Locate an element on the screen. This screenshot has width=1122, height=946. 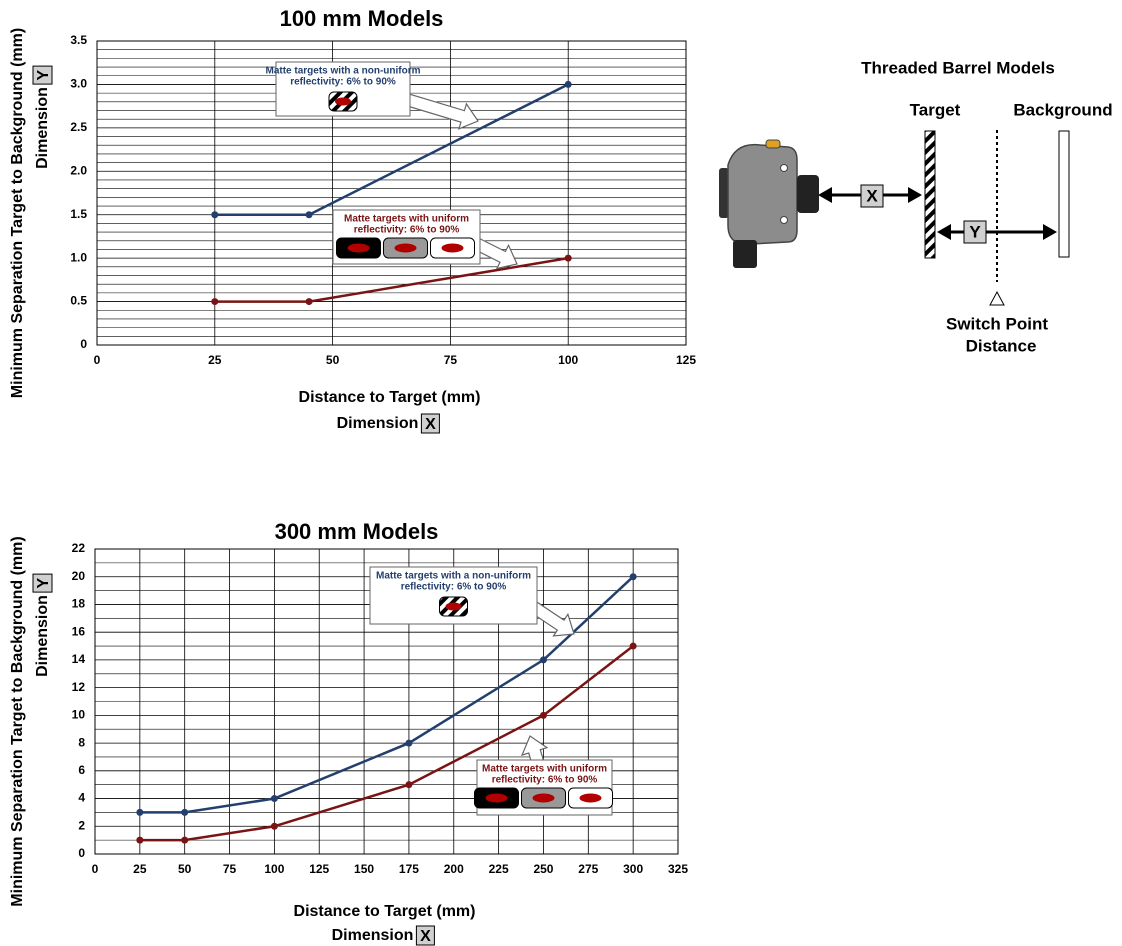
y-tick-label: 2.5 is located at coordinates (78, 127).